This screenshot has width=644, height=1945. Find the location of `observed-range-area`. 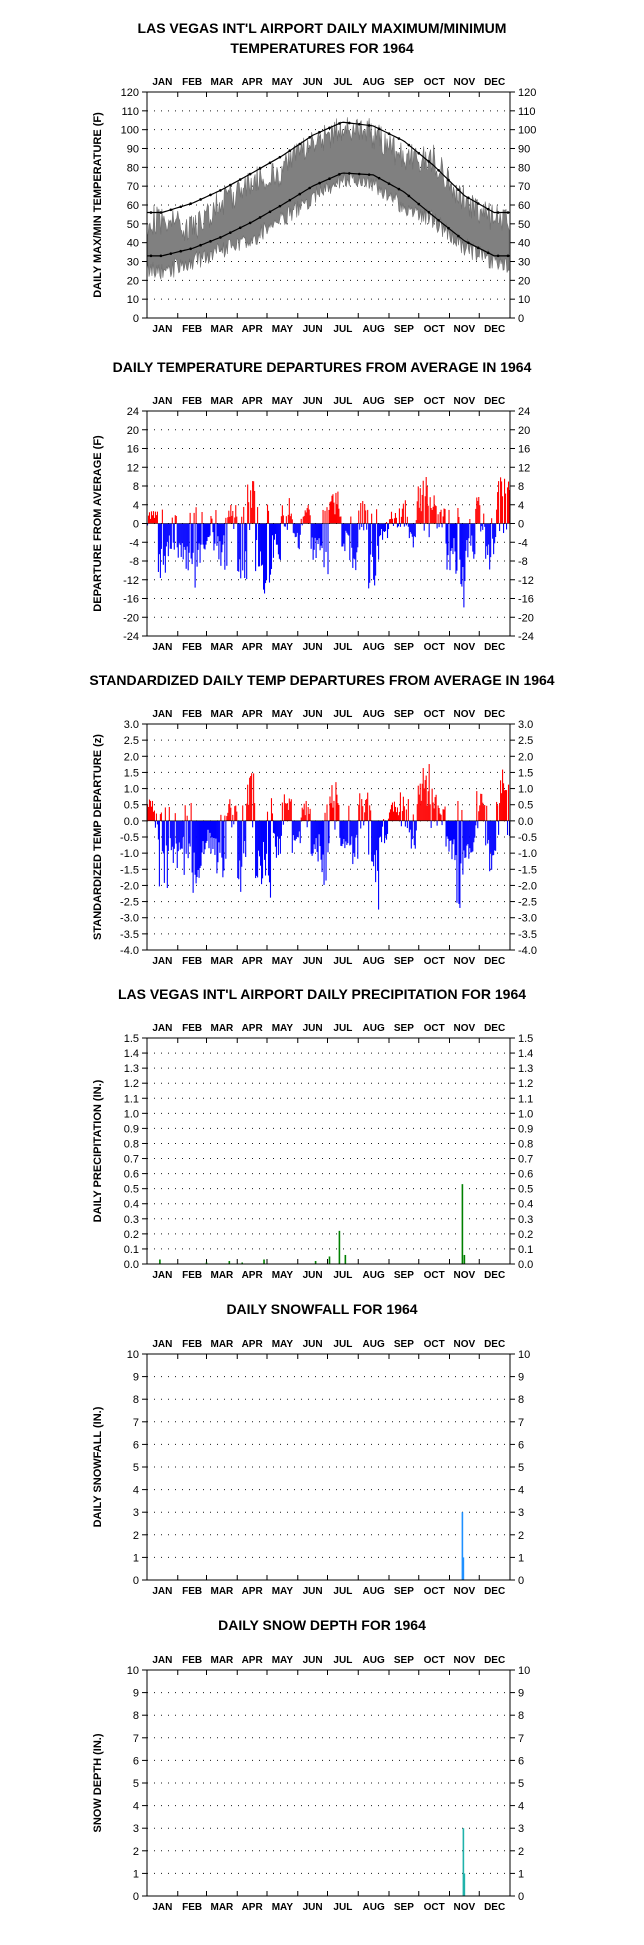

observed-range-area is located at coordinates (328, 198).